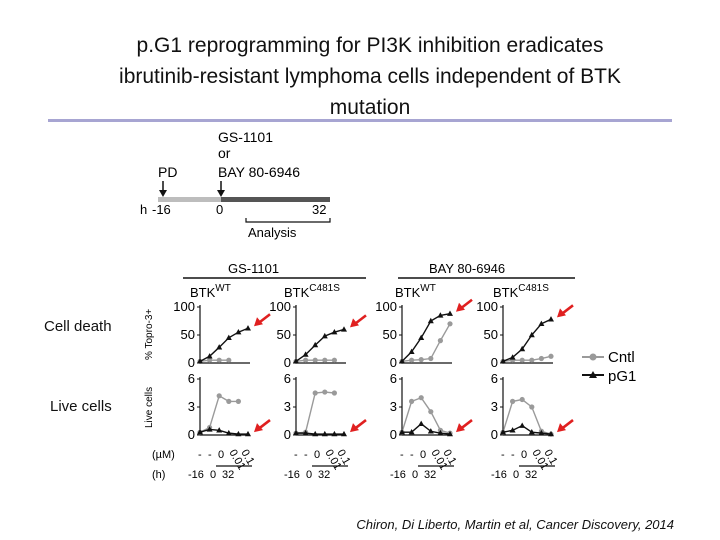  Describe the element at coordinates (561, 313) in the screenshot. I see `panel-death-4-arrowhead-icon` at that location.